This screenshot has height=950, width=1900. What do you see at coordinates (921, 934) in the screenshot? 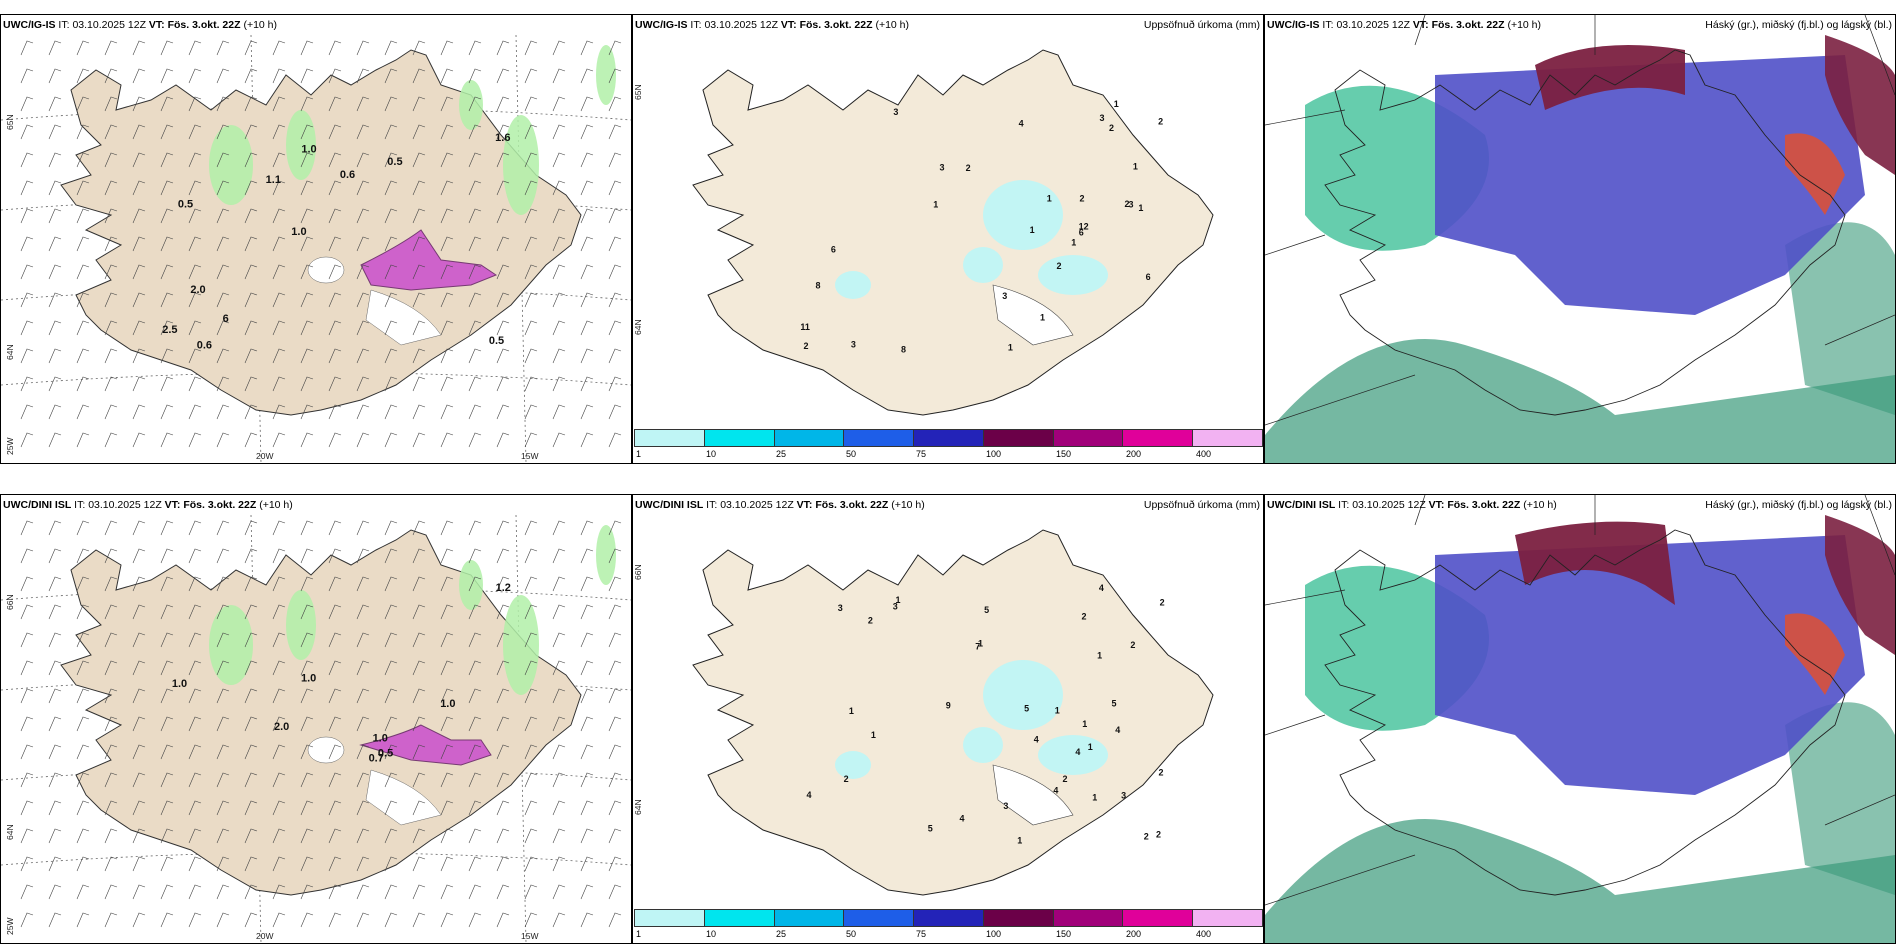
I see `colorbar-tick: 75` at bounding box center [921, 934].